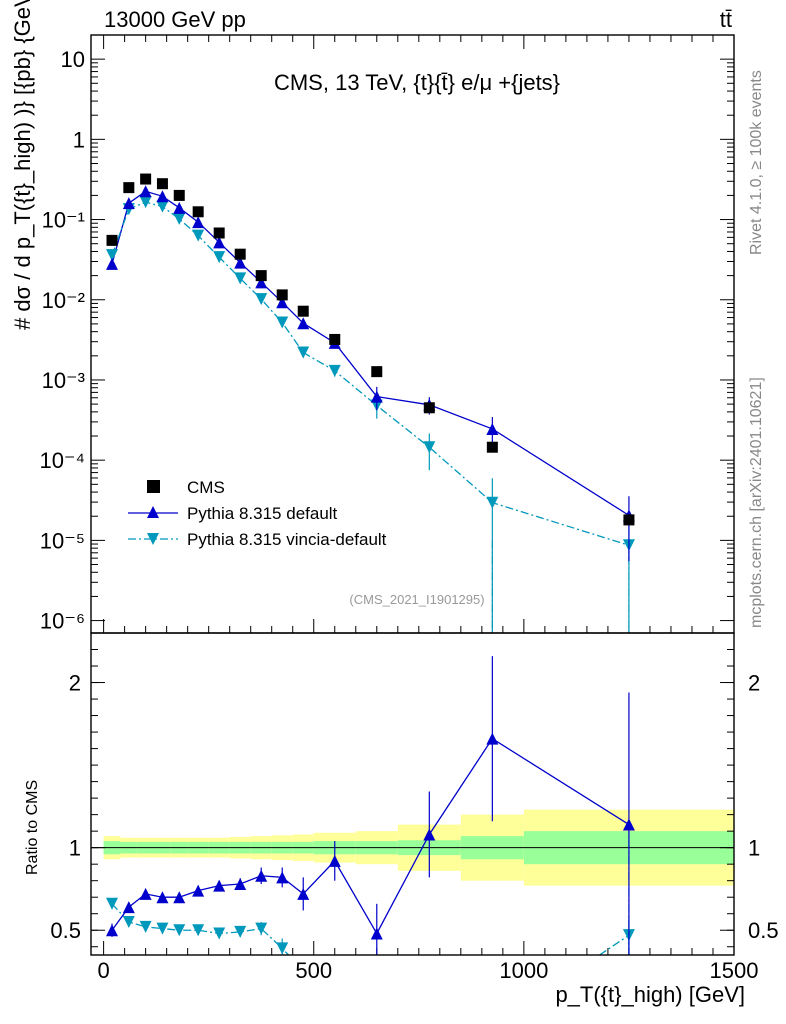 Image resolution: width=786 pixels, height=1024 pixels. I want to click on main-ytick-label: 10⁻¹, so click(63, 220).